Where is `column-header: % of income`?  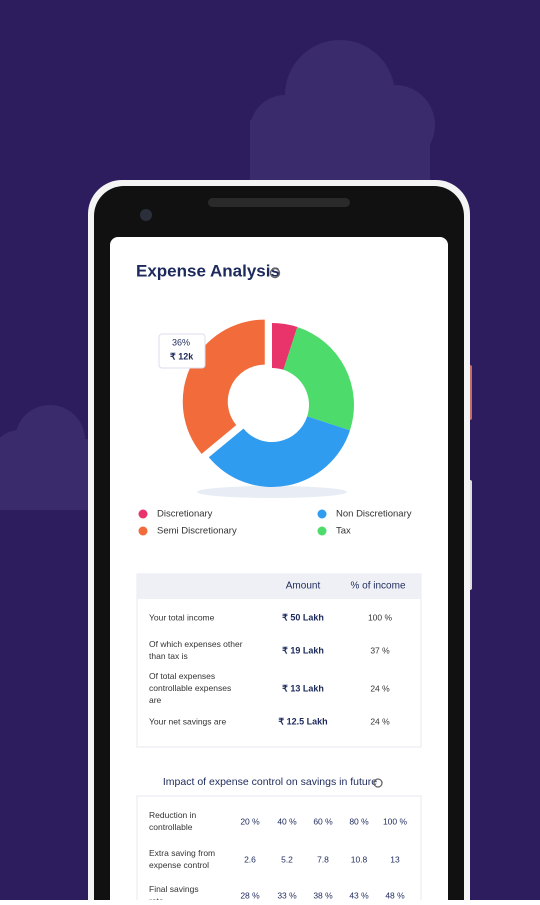 column-header: % of income is located at coordinates (377, 586).